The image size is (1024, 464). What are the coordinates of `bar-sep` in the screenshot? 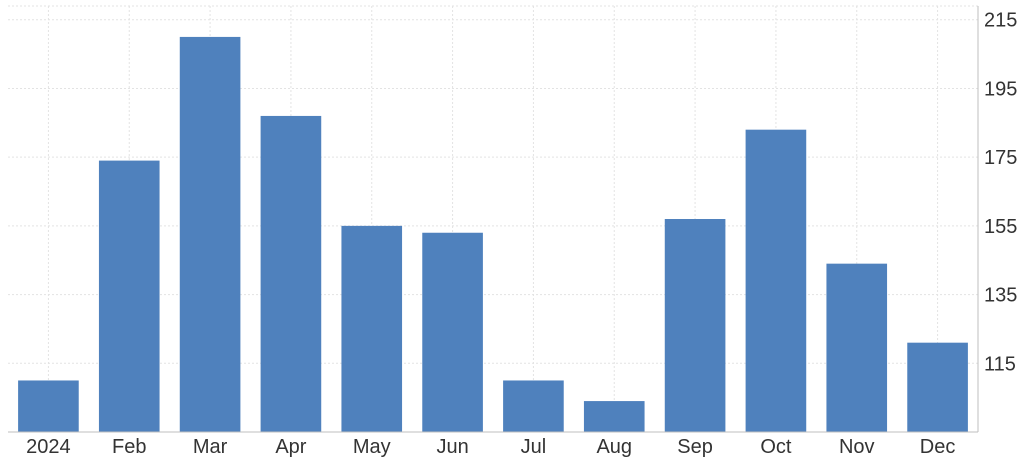 It's located at (695, 325).